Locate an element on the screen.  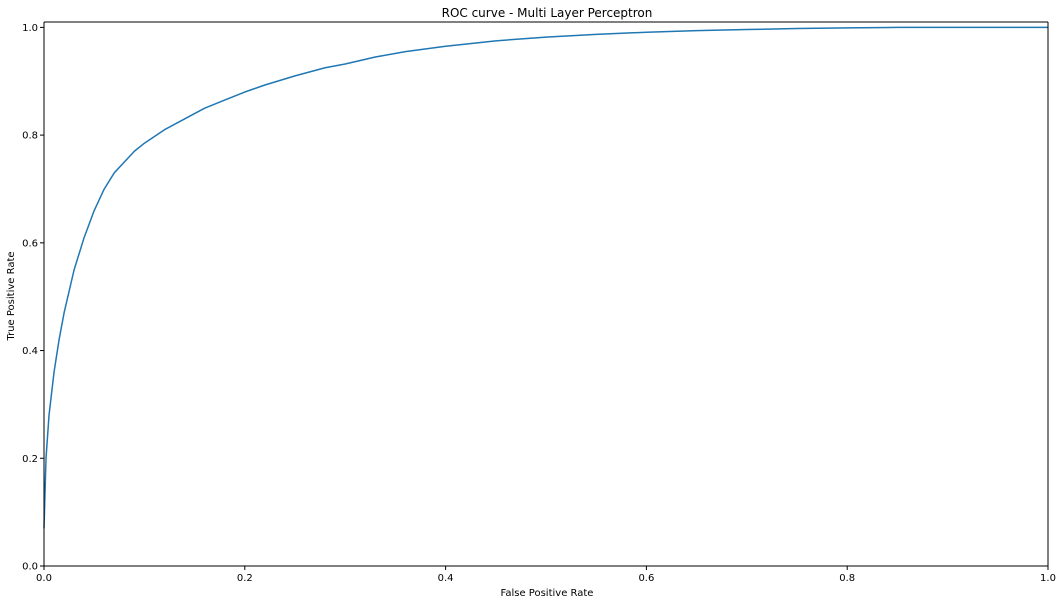
x-tick-label: 0.0 is located at coordinates (44, 578).